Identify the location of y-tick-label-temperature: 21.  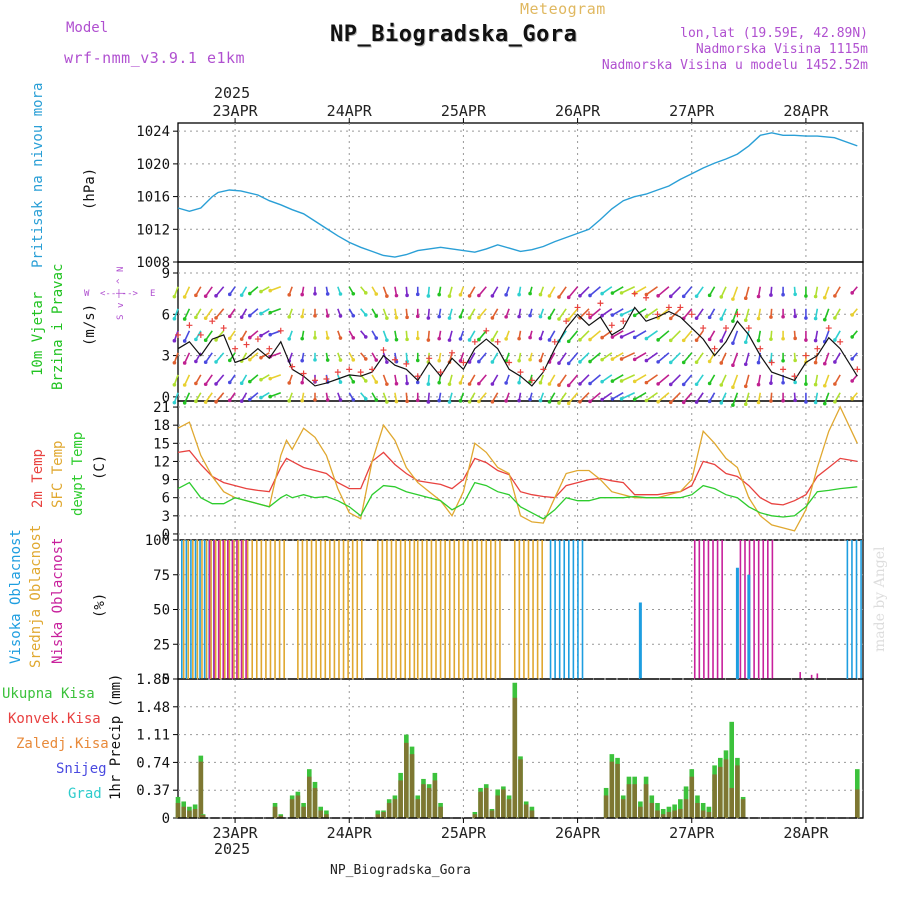
(161, 408).